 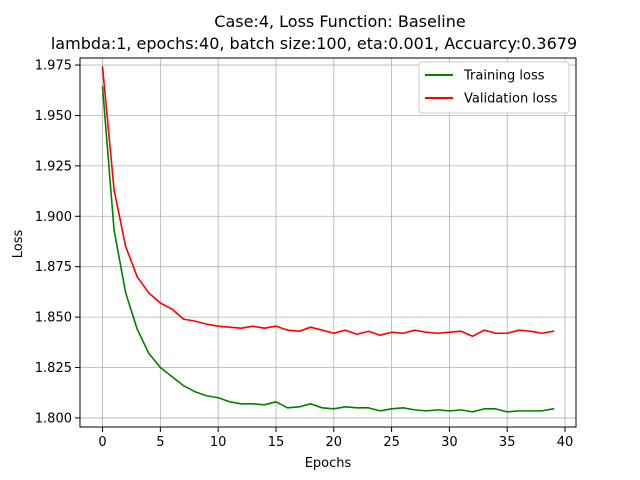 What do you see at coordinates (160, 442) in the screenshot?
I see `x-tick-label: 5` at bounding box center [160, 442].